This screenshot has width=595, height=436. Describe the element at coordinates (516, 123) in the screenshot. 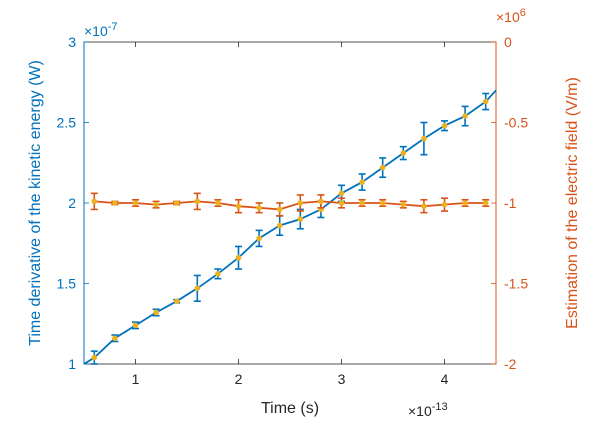

I see `right-y-tick-label: -0.5` at that location.